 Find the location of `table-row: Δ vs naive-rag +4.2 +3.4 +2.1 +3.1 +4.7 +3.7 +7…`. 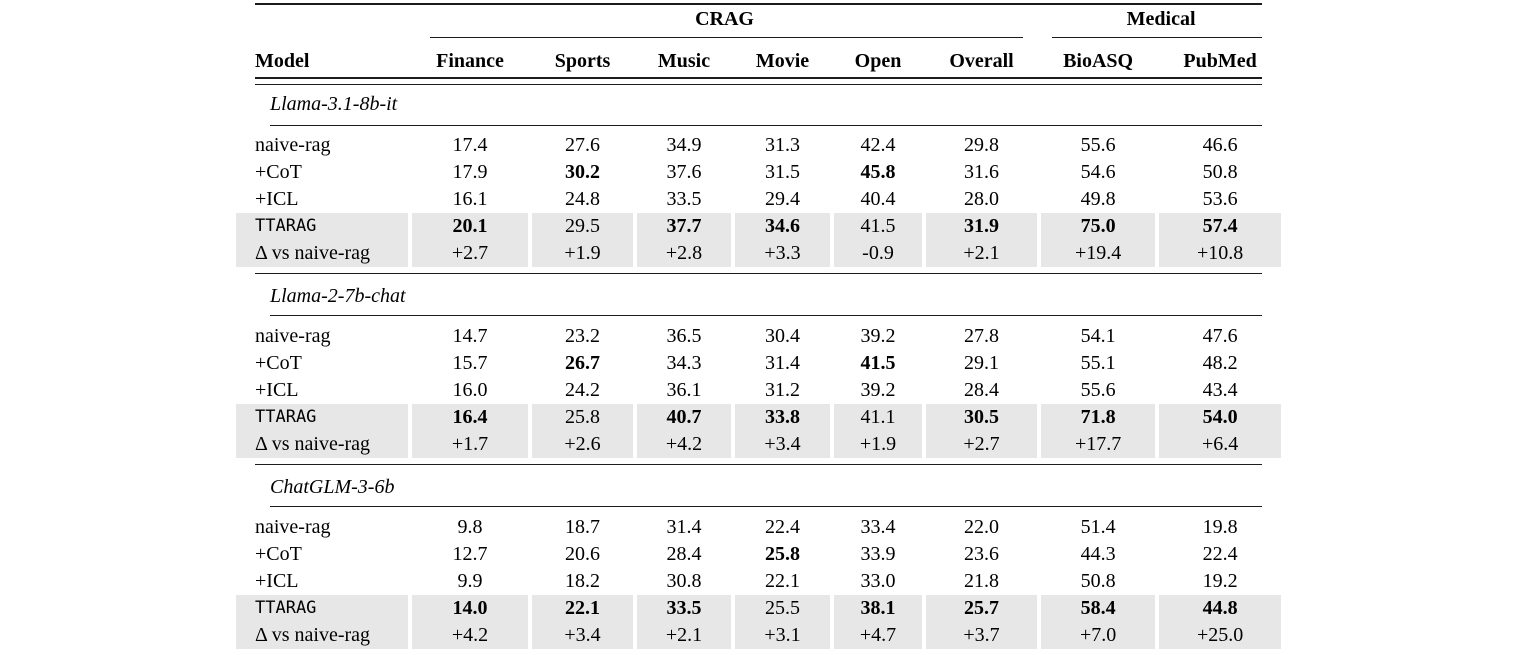

table-row: Δ vs naive-rag +4.2 +3.4 +2.1 +3.1 +4.7 +3.7 +7… is located at coordinates (759, 635).